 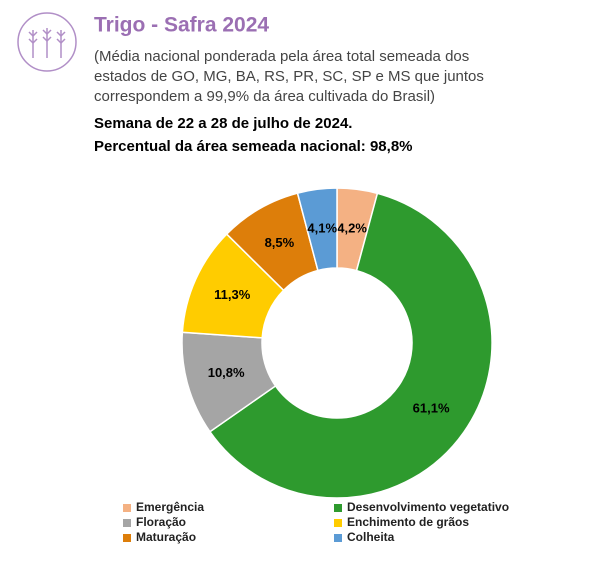 I want to click on legend-label: Emergência, so click(x=170, y=507).